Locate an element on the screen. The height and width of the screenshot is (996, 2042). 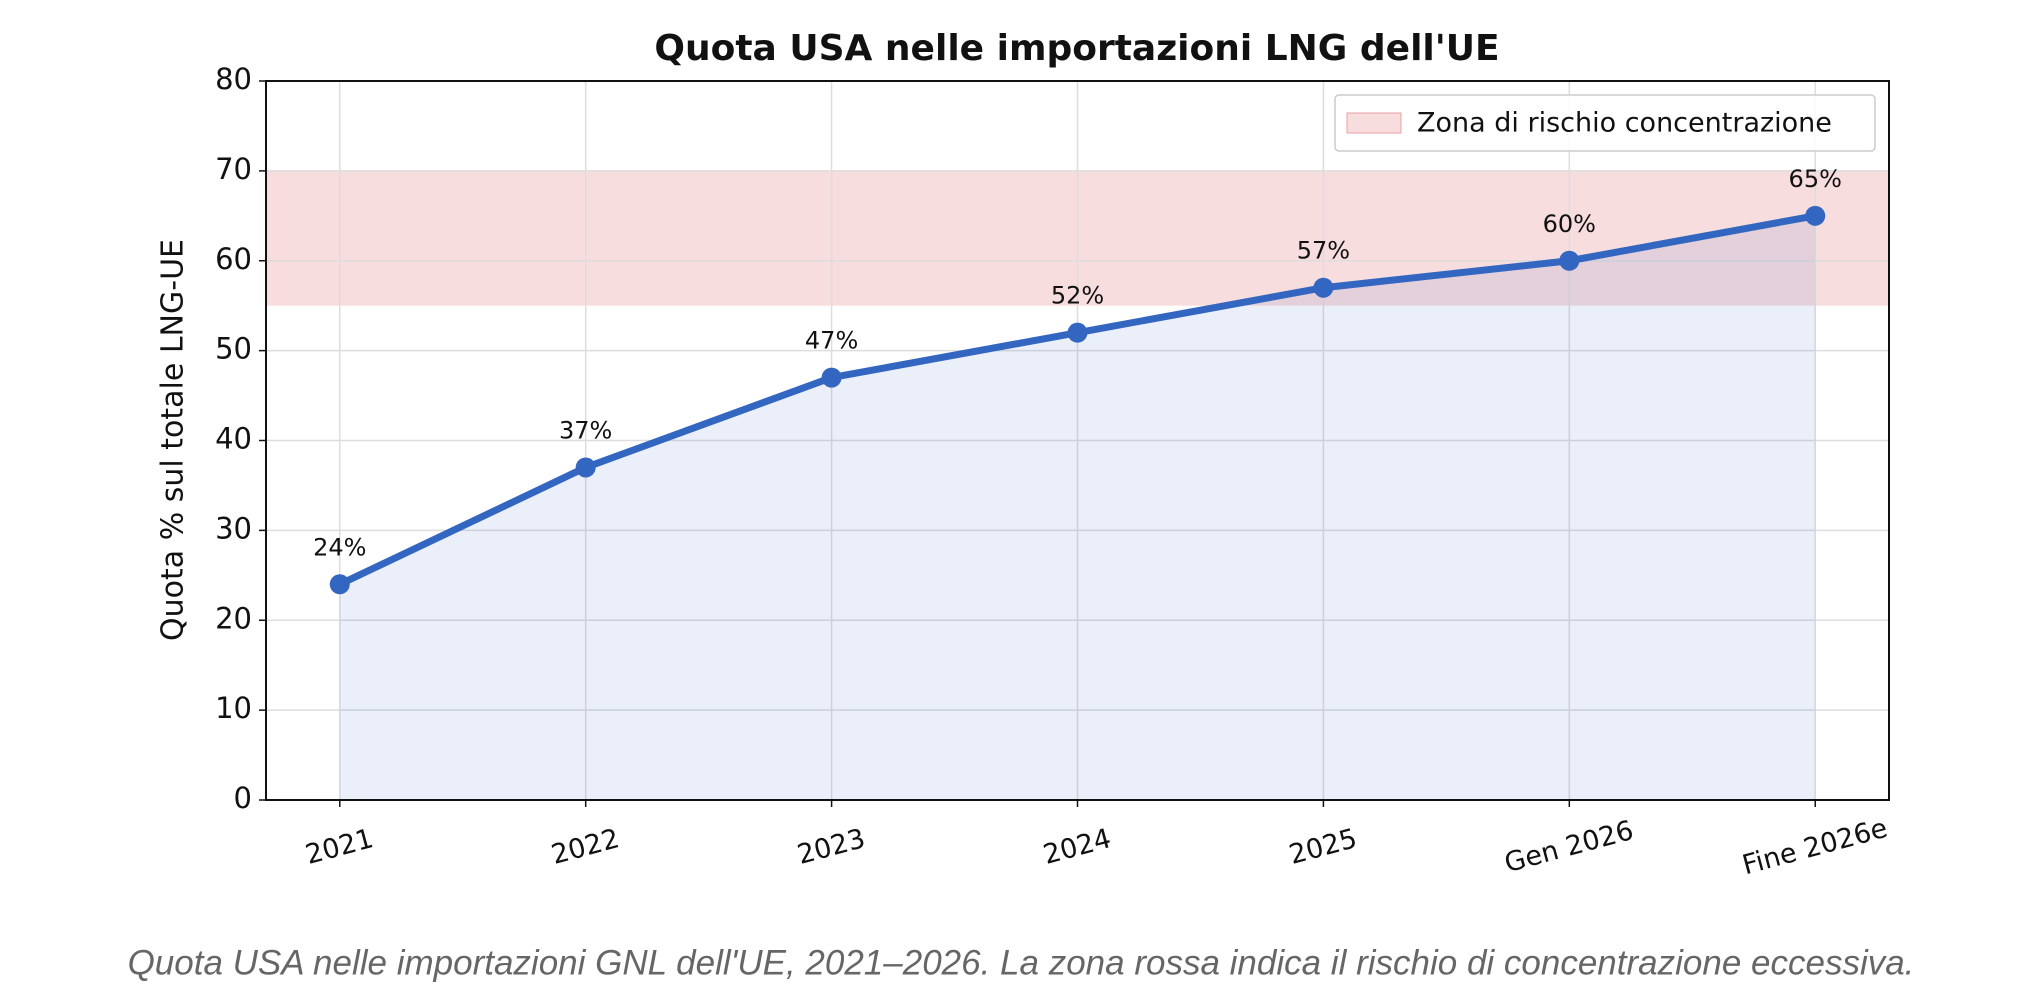
y-tick-label: 0 is located at coordinates (243, 798).